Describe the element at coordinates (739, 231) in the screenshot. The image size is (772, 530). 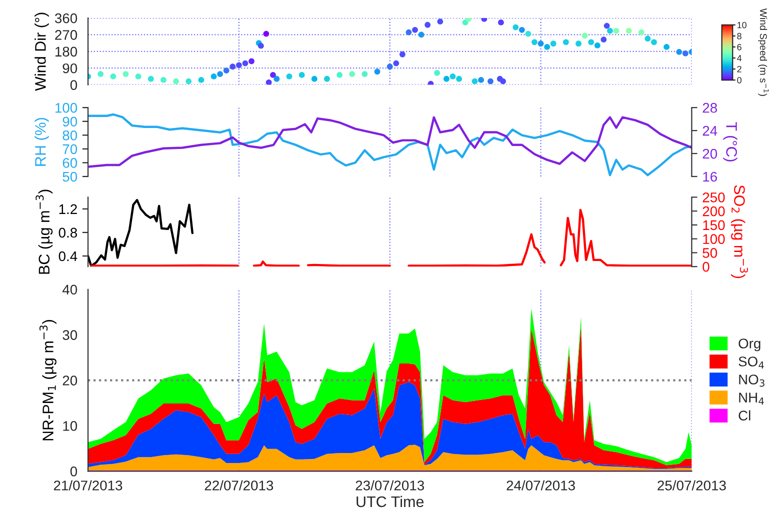
I see `y2-axis-title: SO$_{2}$ (µg m$^{−3}$)` at that location.